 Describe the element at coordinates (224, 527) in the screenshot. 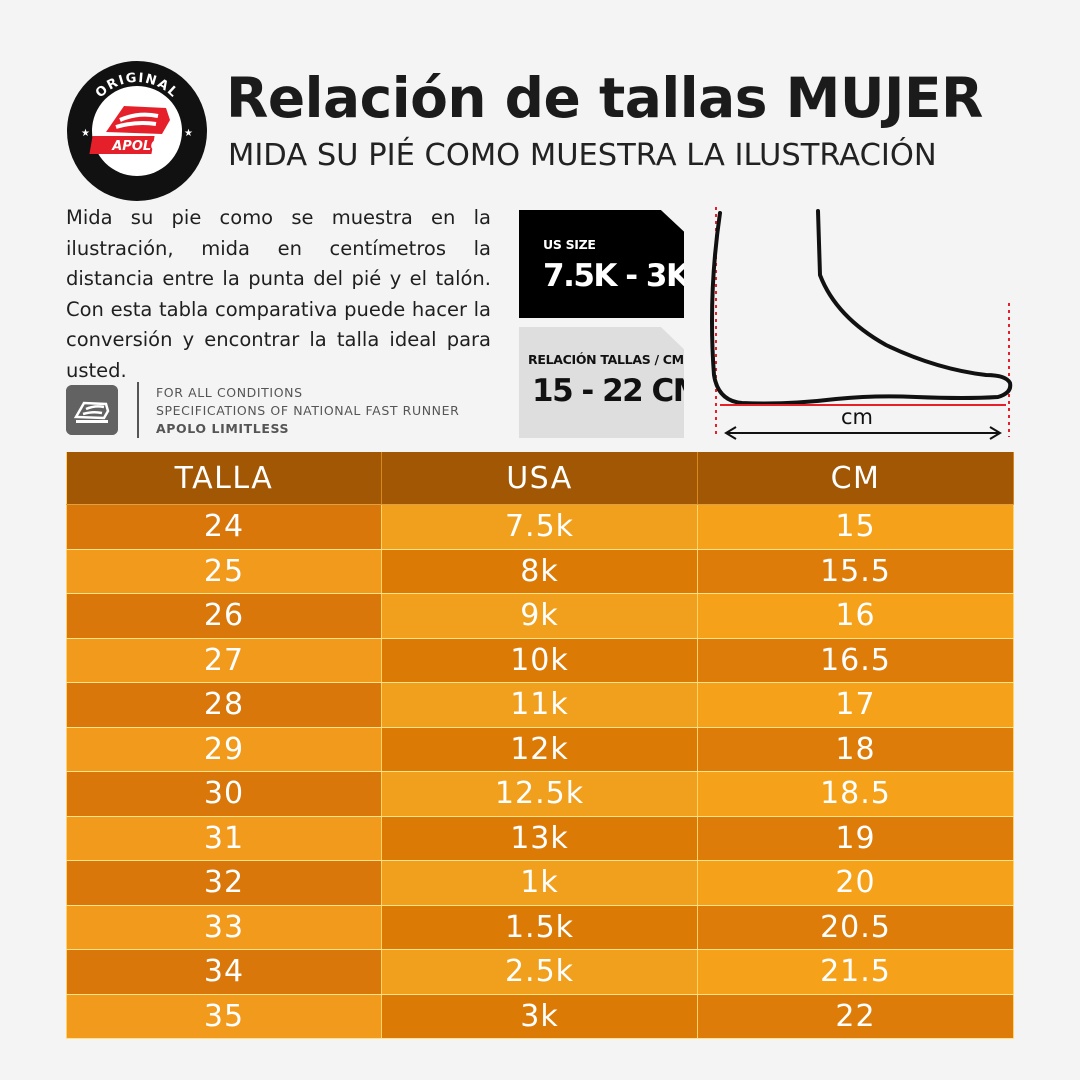

I see `cell-talla: 24` at that location.